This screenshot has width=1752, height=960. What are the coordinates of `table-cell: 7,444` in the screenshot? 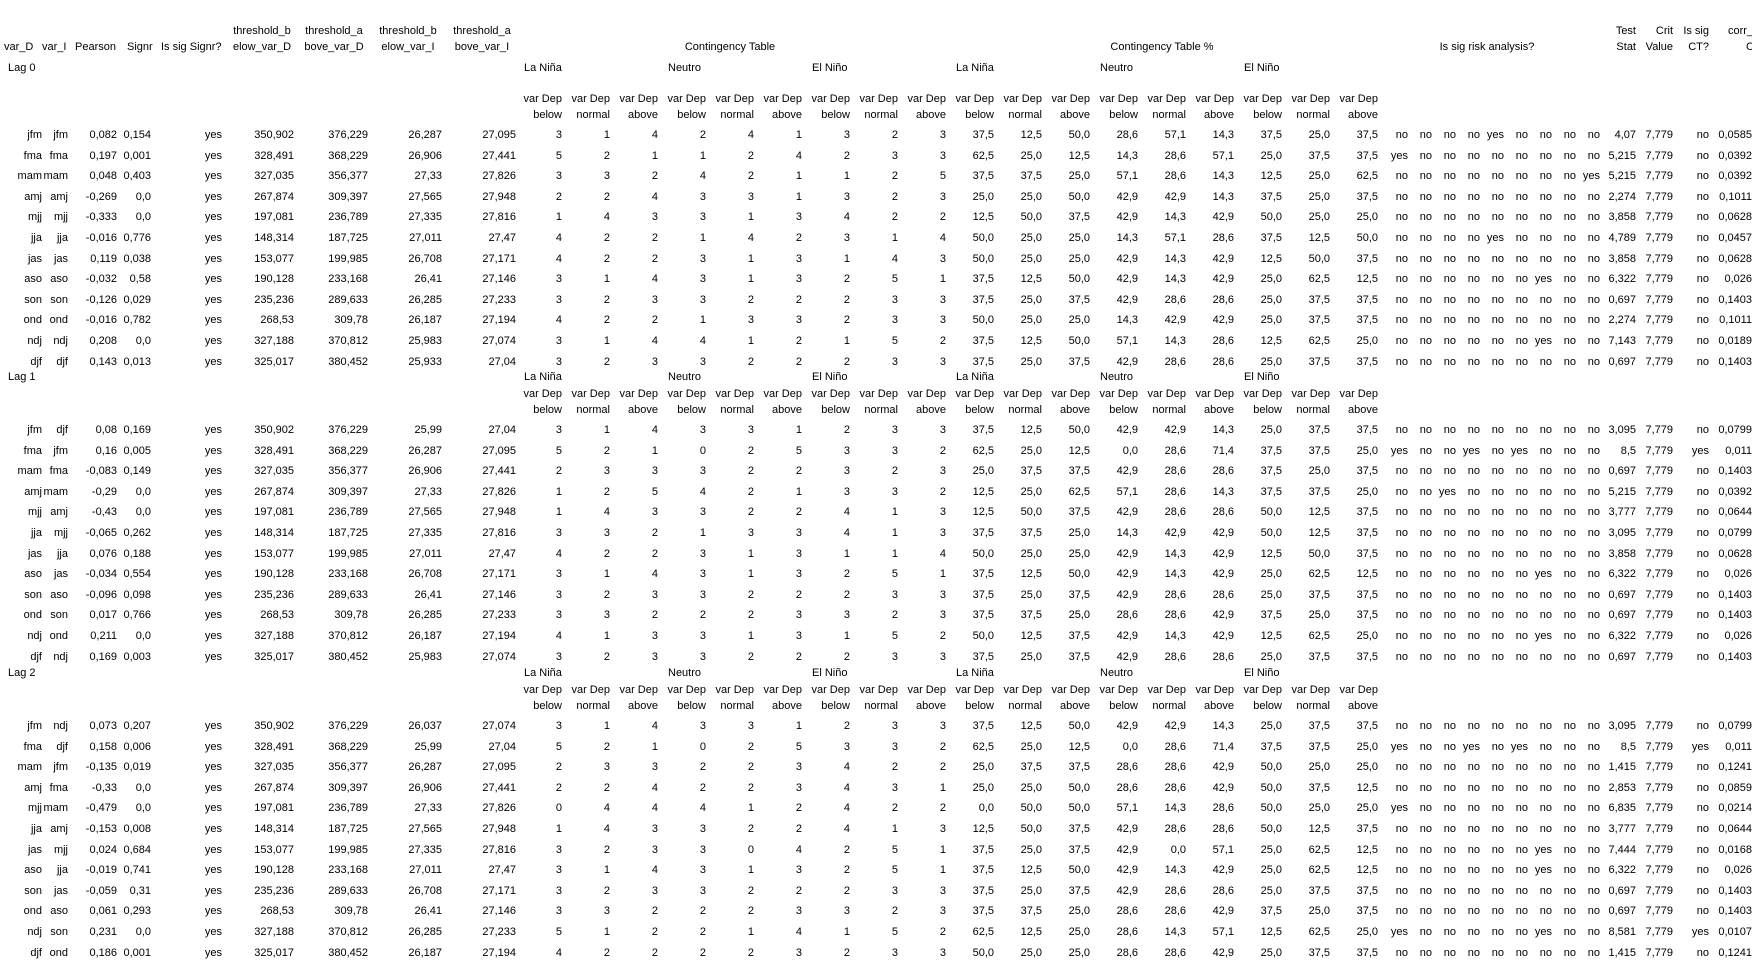 It's located at (1622, 849).